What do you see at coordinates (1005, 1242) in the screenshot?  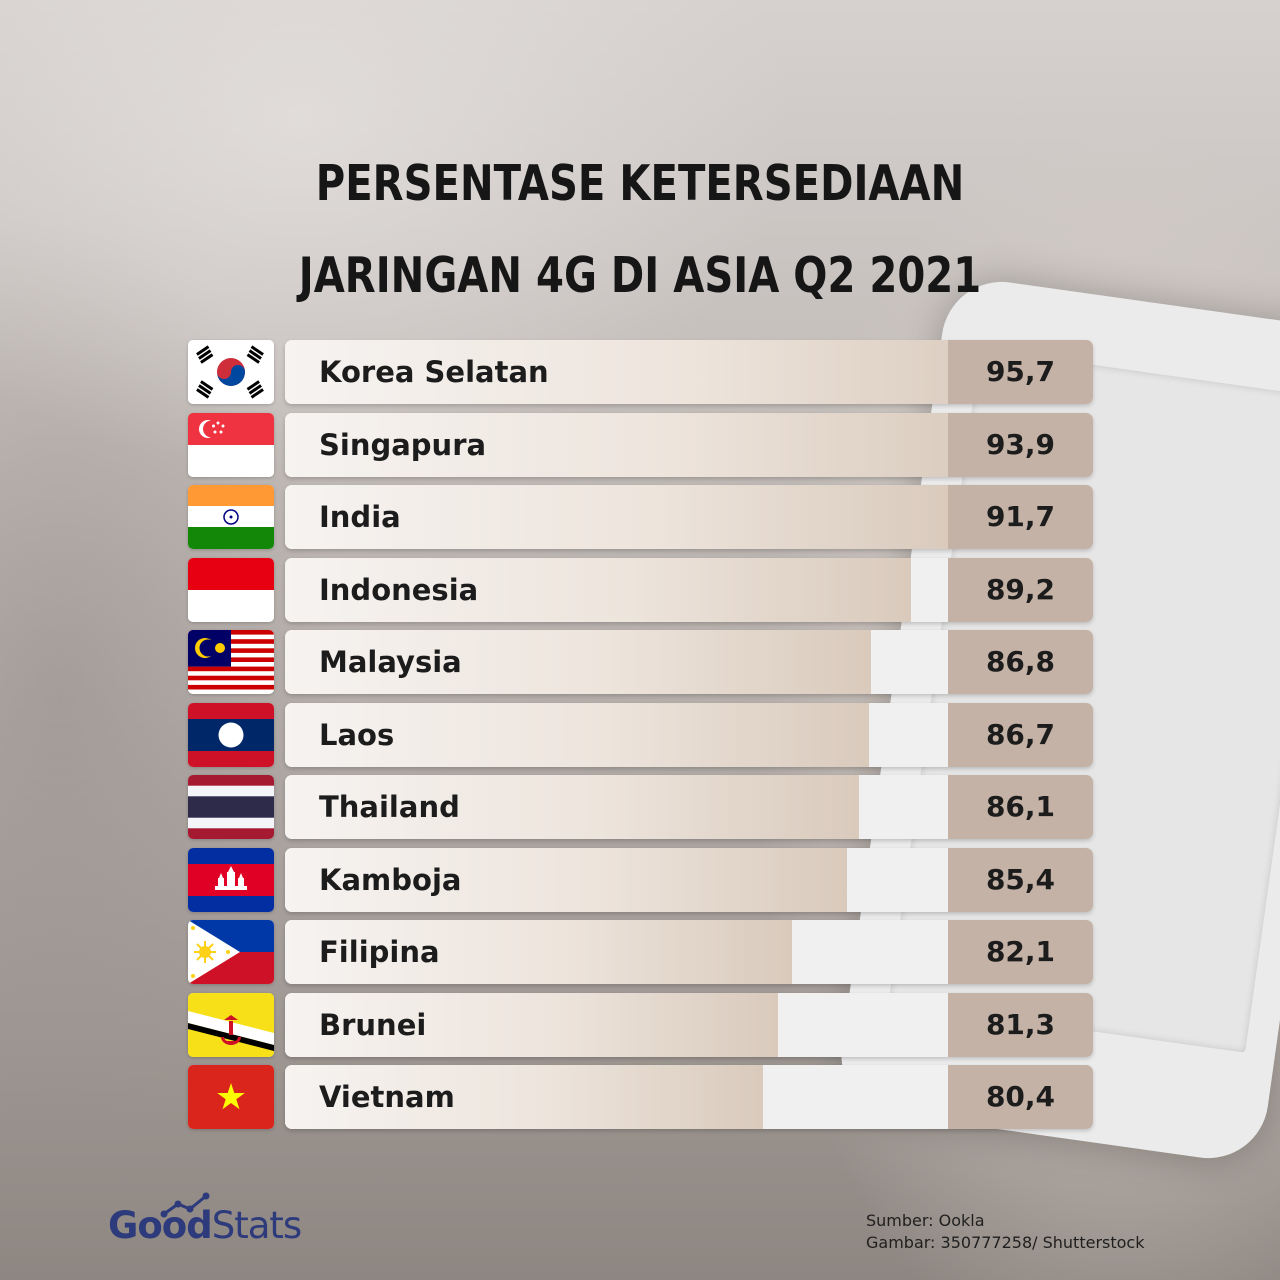 I see `image-credit-line: Gambar: 350777258/ Shutterstock` at bounding box center [1005, 1242].